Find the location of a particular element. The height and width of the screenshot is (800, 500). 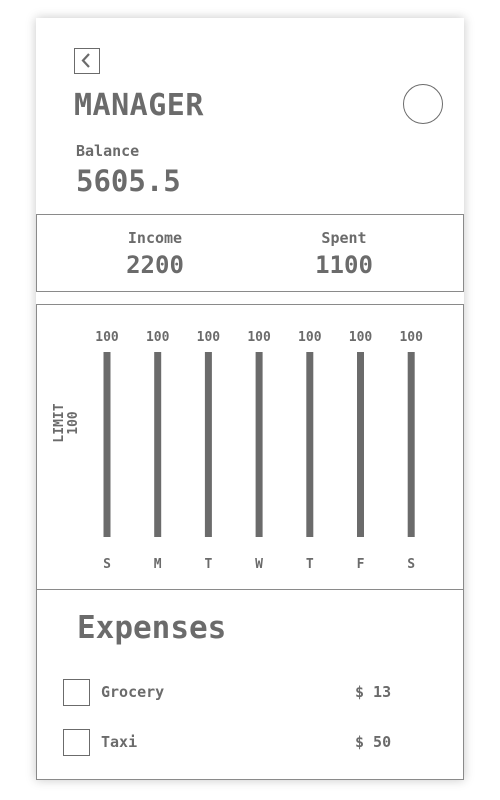

back-button is located at coordinates (87, 61).